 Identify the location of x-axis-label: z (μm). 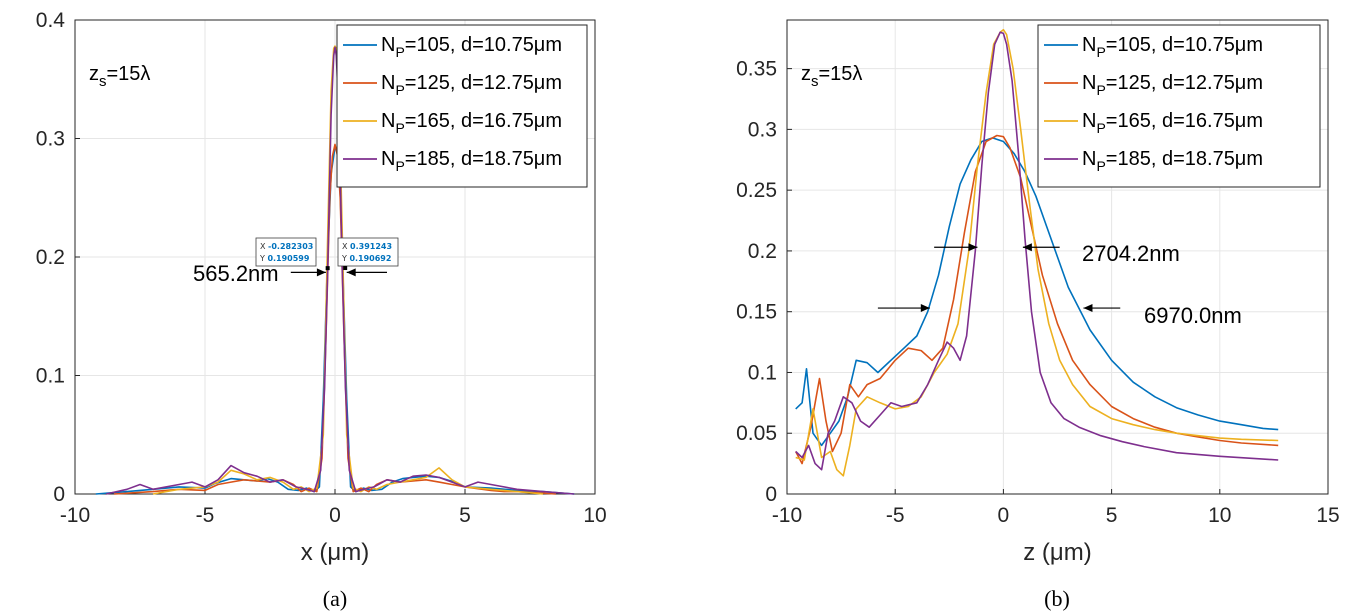
(1057, 552).